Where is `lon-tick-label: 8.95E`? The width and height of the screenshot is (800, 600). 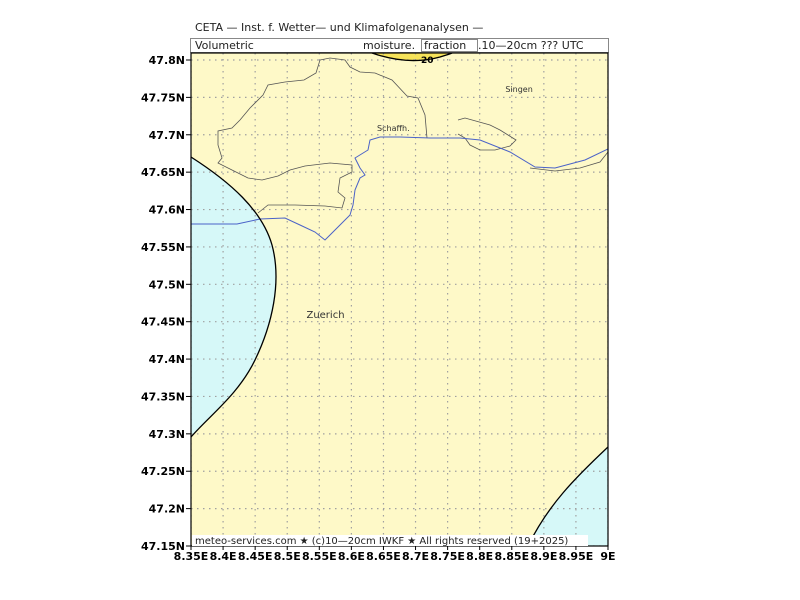 lon-tick-label: 8.95E is located at coordinates (576, 556).